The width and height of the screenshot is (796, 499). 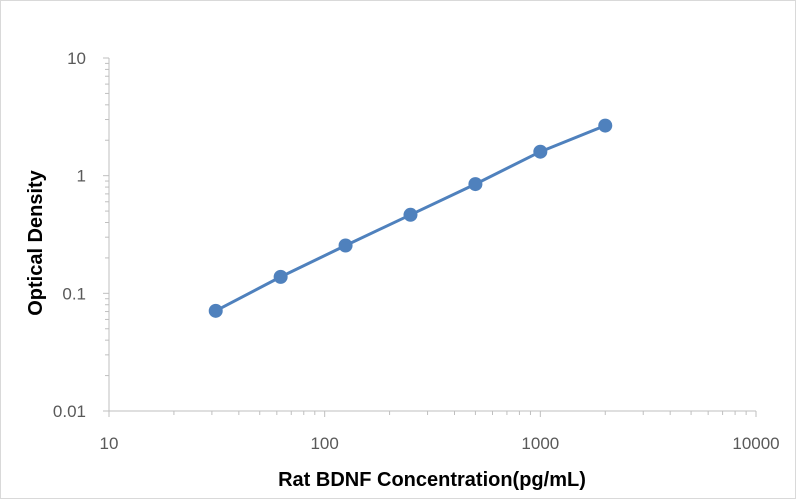 I want to click on y-tick-label: 0.1, so click(x=74, y=293).